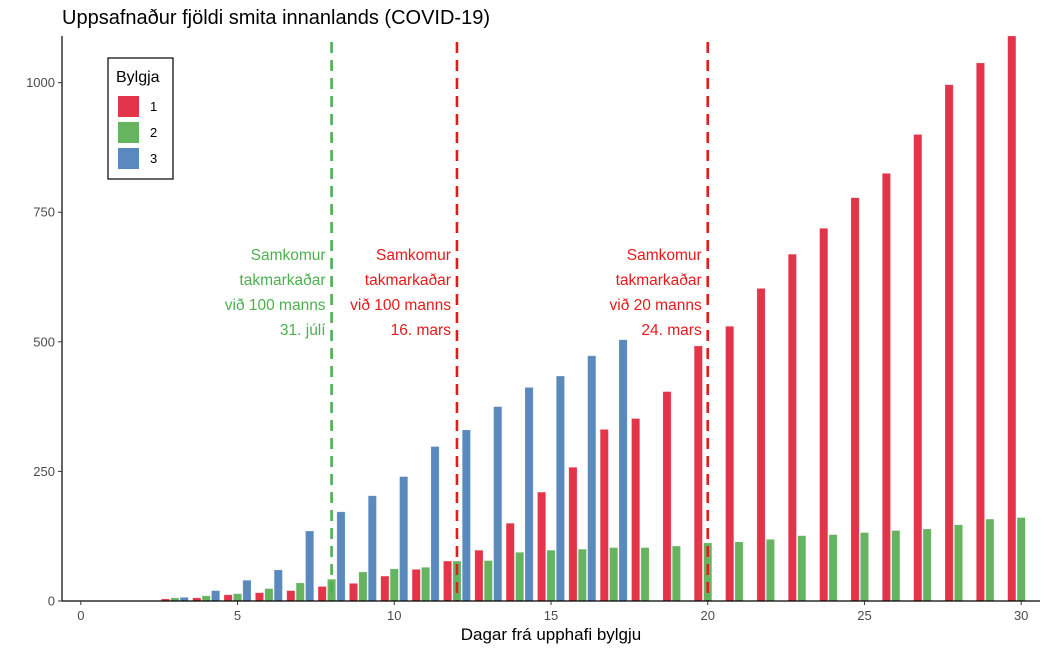 Image resolution: width=1048 pixels, height=650 pixels. What do you see at coordinates (276, 293) in the screenshot?
I see `restriction-annotation-day-8: Samkomur takmarkaðar við 100 manns 31. júlí` at bounding box center [276, 293].